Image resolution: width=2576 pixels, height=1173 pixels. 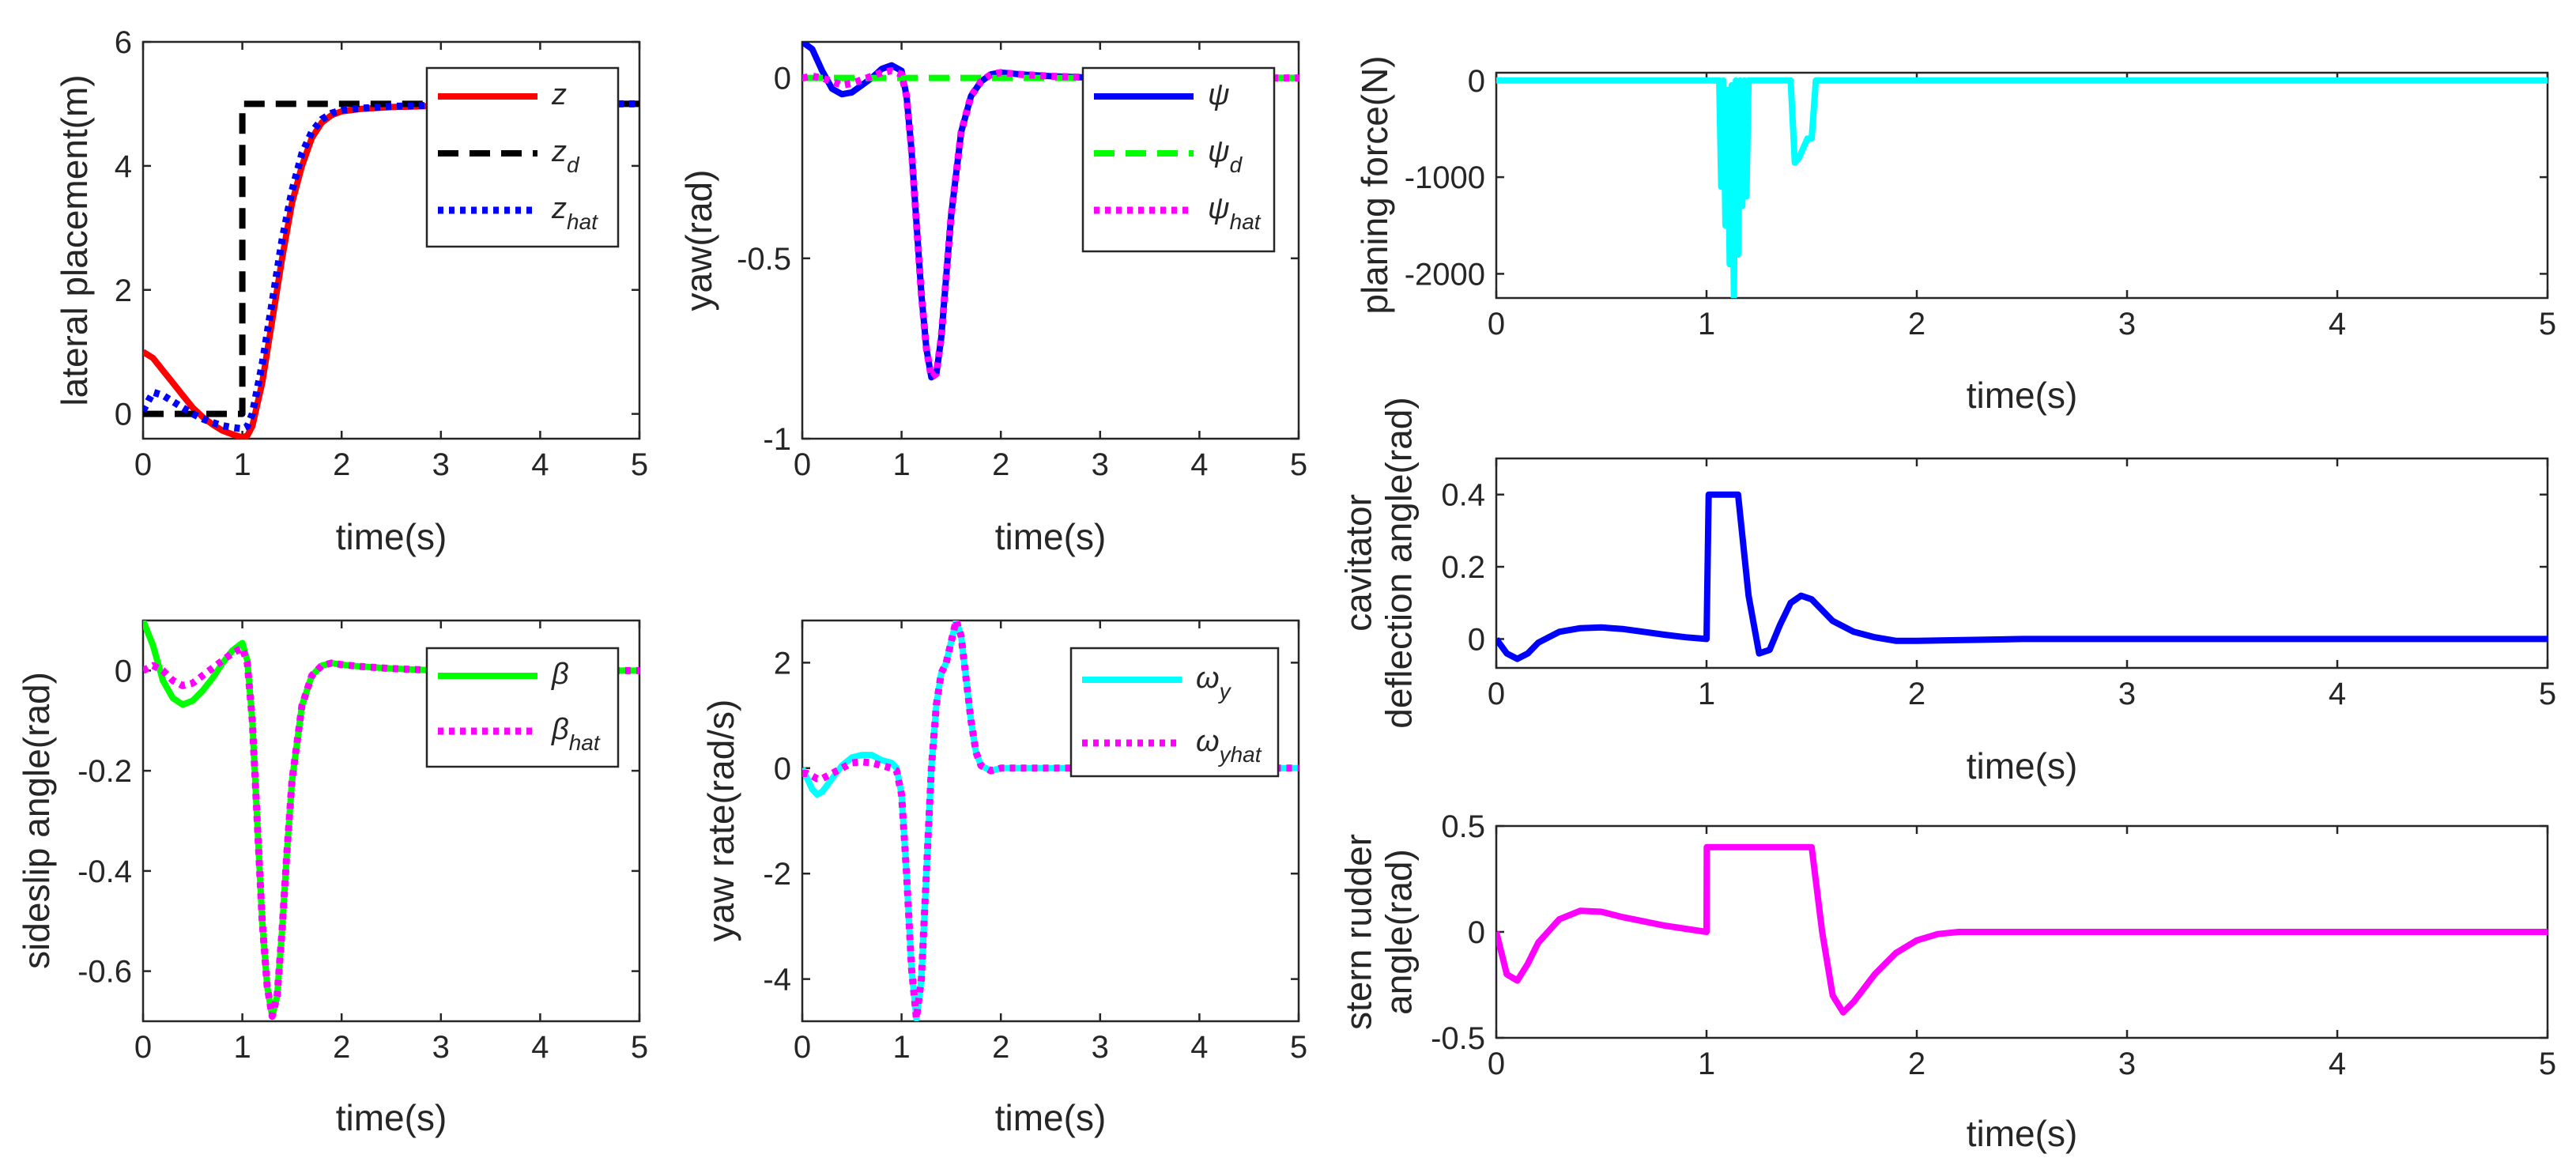 What do you see at coordinates (1463, 495) in the screenshot?
I see `y-tick-label: 0.4` at bounding box center [1463, 495].